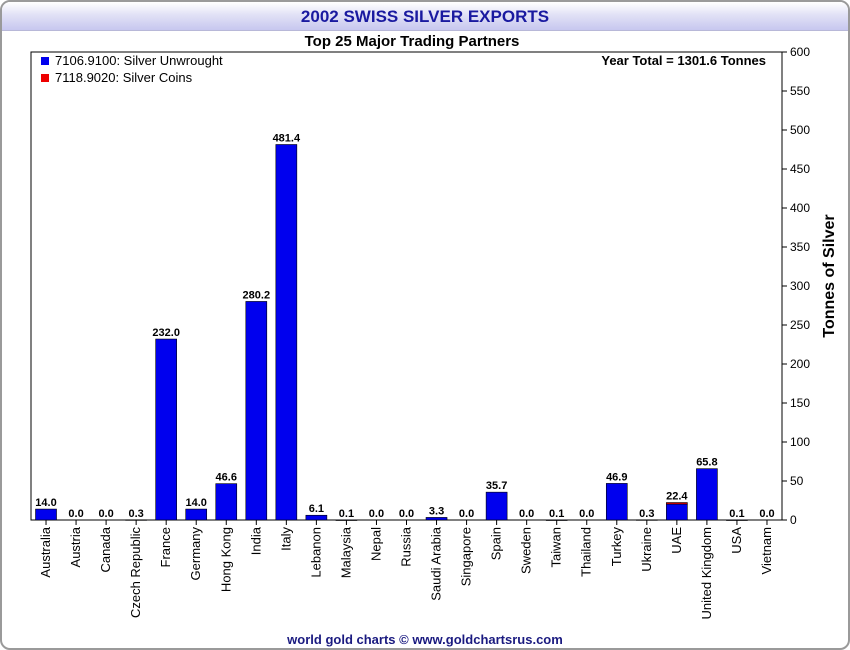  What do you see at coordinates (412, 41) in the screenshot?
I see `chart-subtitle: Top 25 Major Trading Partners` at bounding box center [412, 41].